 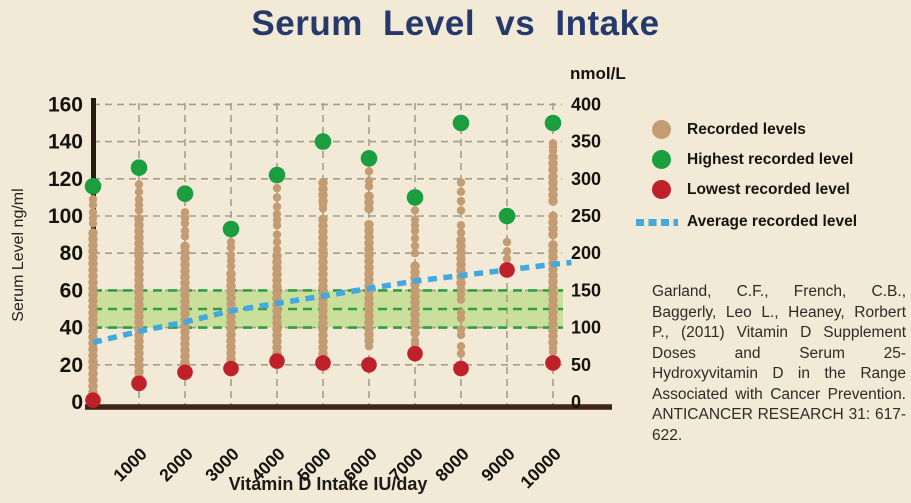 What do you see at coordinates (772, 221) in the screenshot?
I see `legend-label: Average recorded level` at bounding box center [772, 221].